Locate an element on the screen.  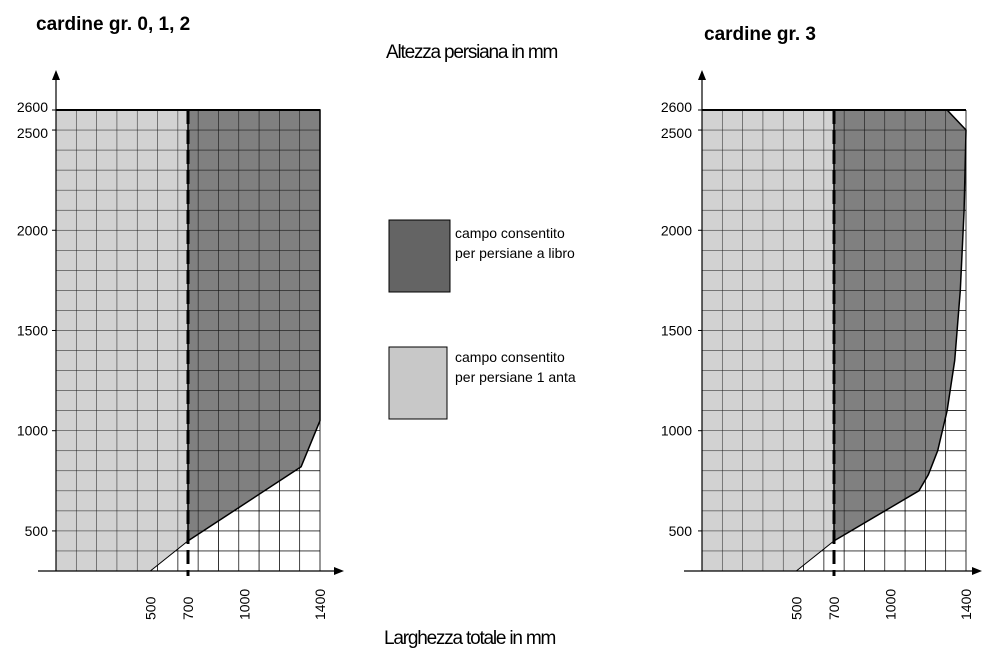
x-axis-label: Larghezza totale in mm is located at coordinates (469, 638).